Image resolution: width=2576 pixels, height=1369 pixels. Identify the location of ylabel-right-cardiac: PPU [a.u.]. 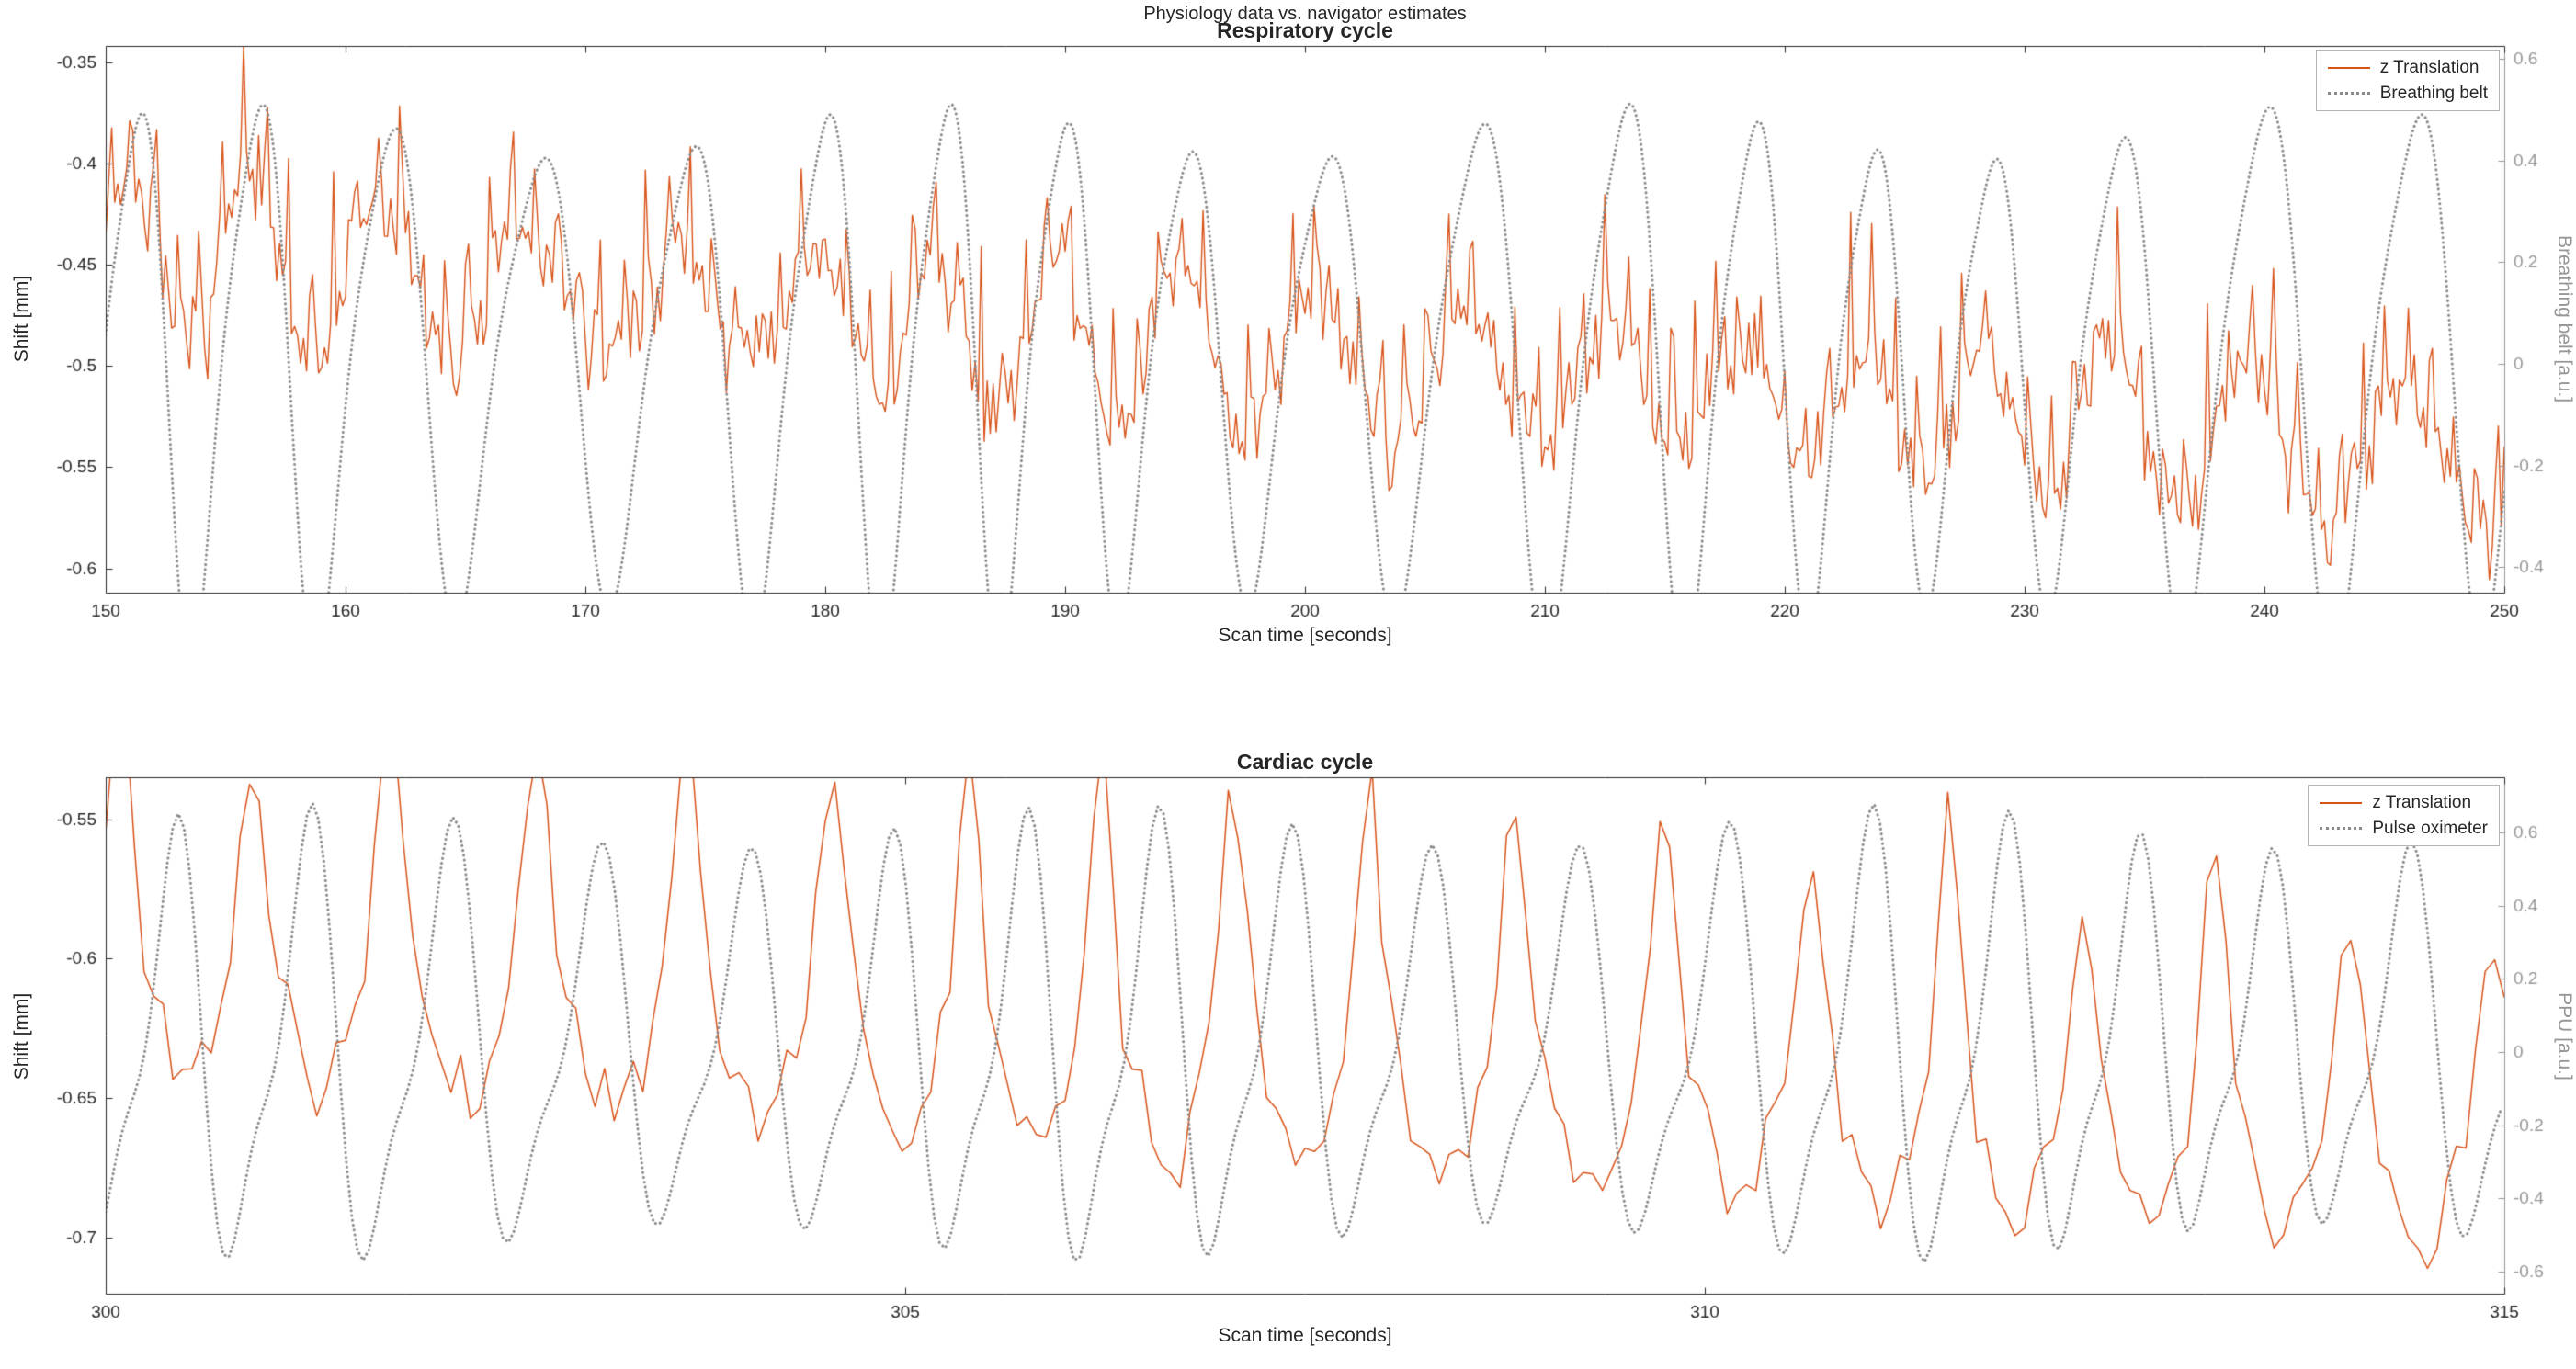
(2564, 1036).